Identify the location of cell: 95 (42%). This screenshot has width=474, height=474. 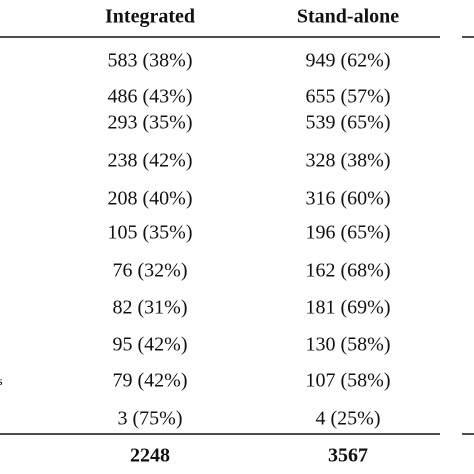
(150, 345).